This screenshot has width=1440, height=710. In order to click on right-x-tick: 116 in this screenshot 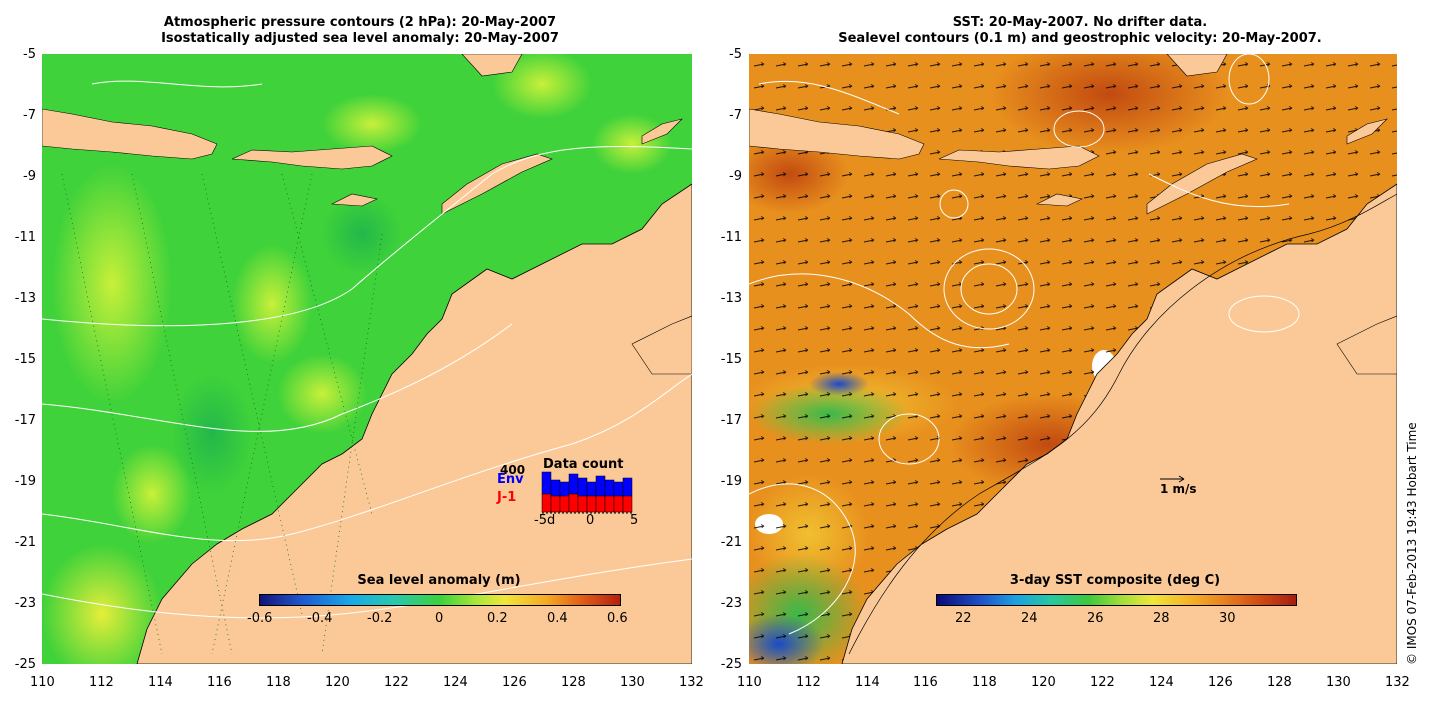, I will do `click(925, 682)`.